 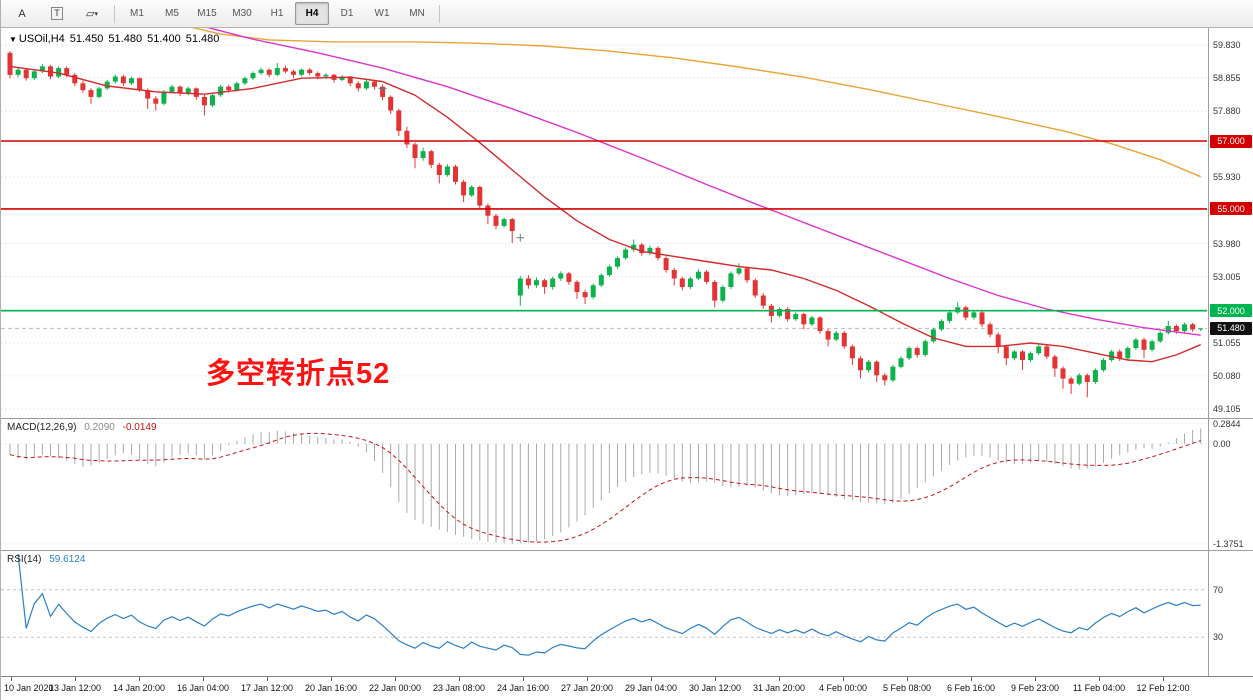 What do you see at coordinates (347, 13) in the screenshot?
I see `timeframe-button-d1: D1` at bounding box center [347, 13].